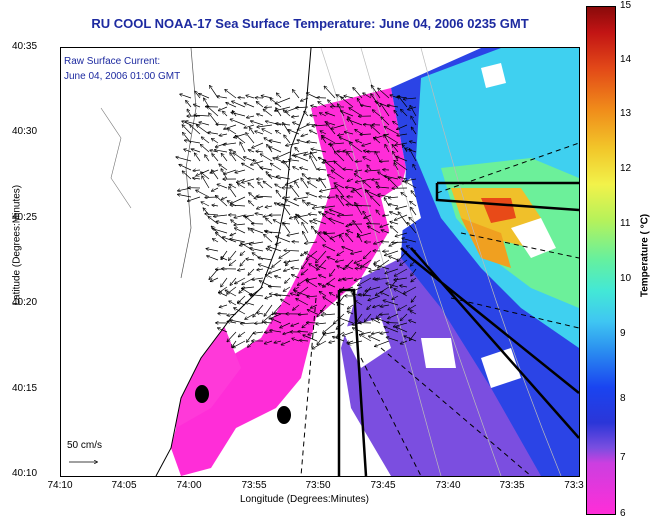 Image resolution: width=651 pixels, height=519 pixels. Describe the element at coordinates (124, 485) in the screenshot. I see `x-tick-label: 74:05` at that location.